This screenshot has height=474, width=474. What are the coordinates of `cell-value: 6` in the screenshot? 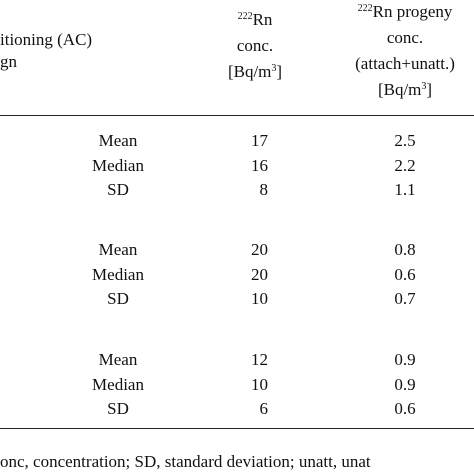 It's located at (264, 408).